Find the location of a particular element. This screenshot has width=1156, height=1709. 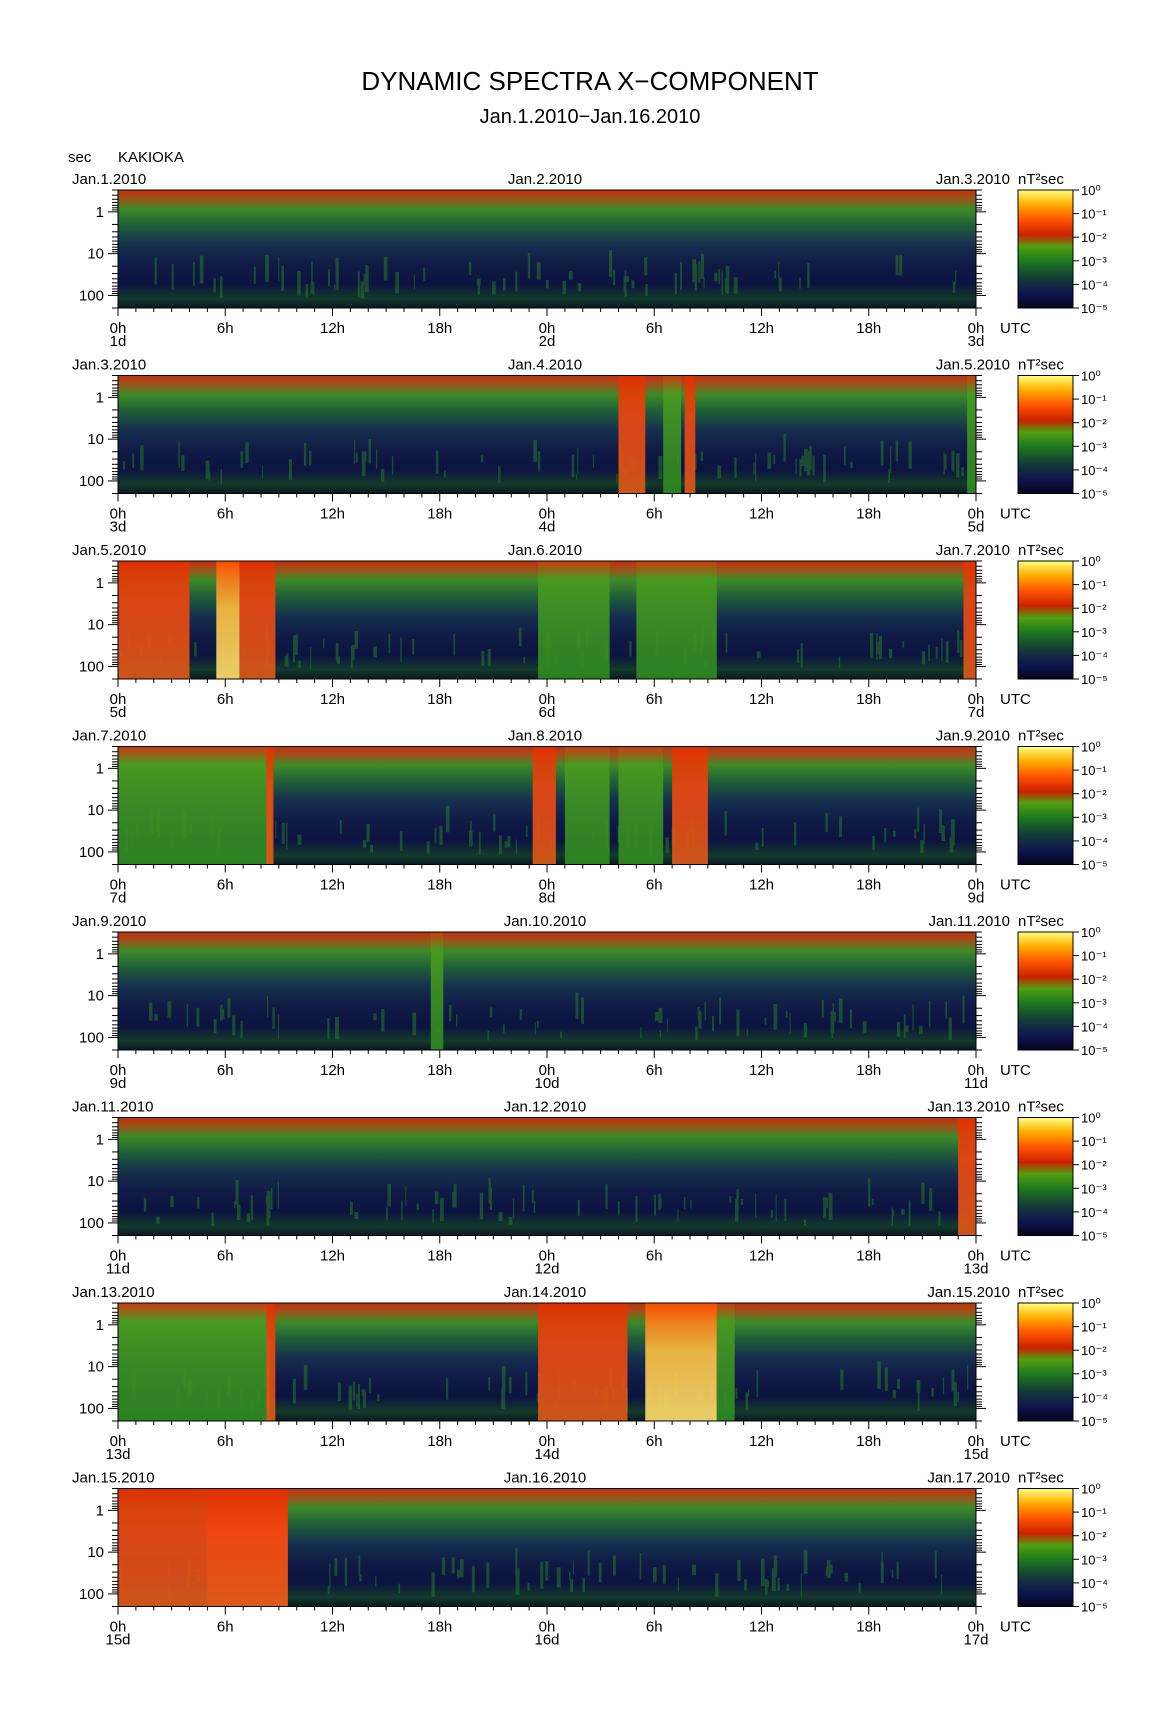

x-day-label: 2d is located at coordinates (547, 341).